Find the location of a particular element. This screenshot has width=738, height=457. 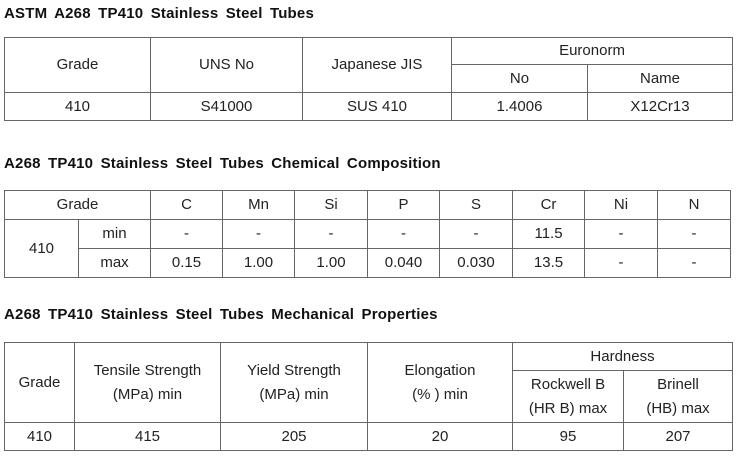

cell: 20 is located at coordinates (440, 436).